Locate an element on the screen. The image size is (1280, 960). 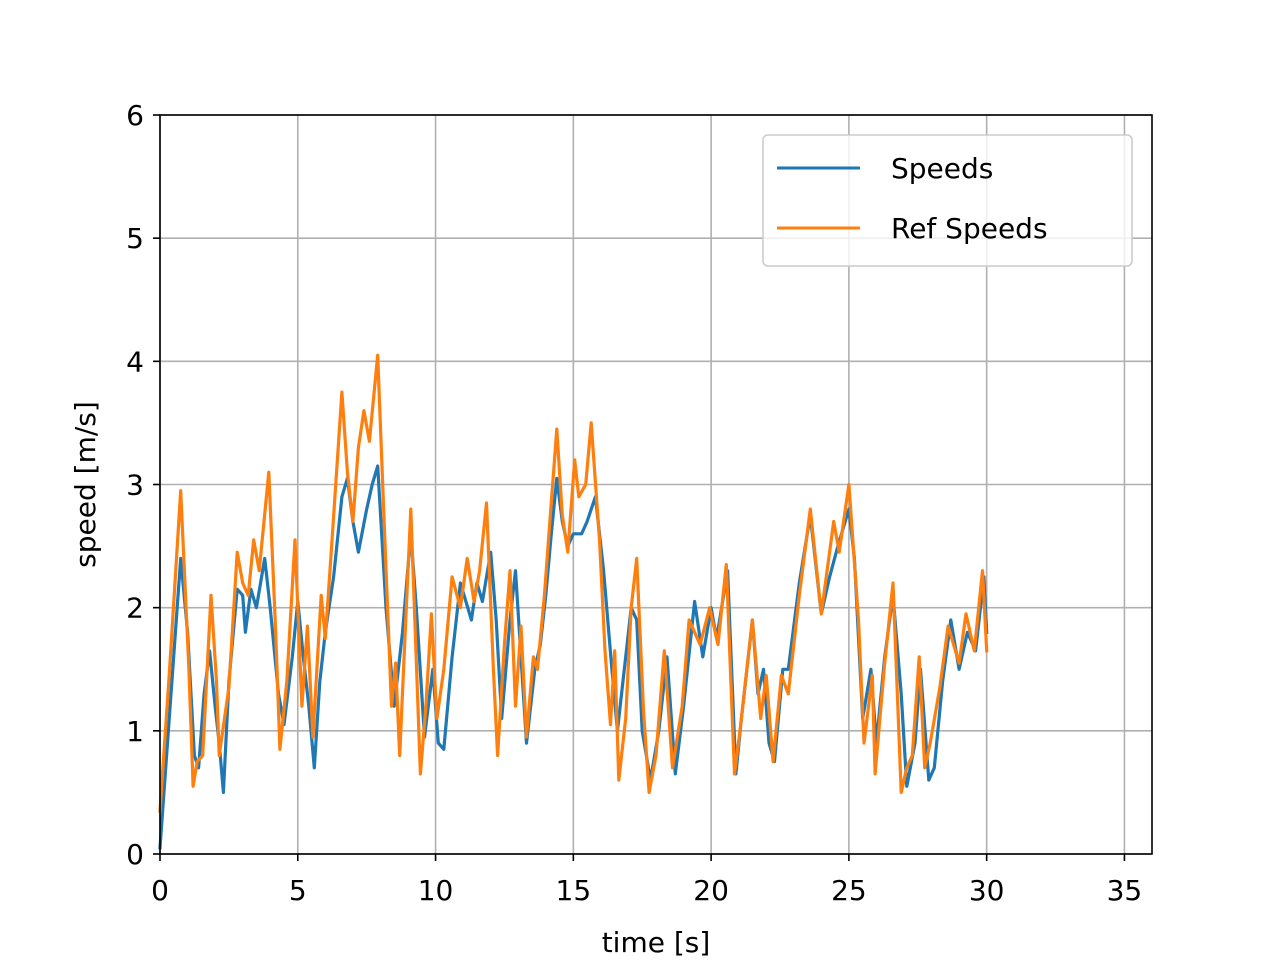
legend-label-ref-speeds: Ref Speeds is located at coordinates (969, 228).